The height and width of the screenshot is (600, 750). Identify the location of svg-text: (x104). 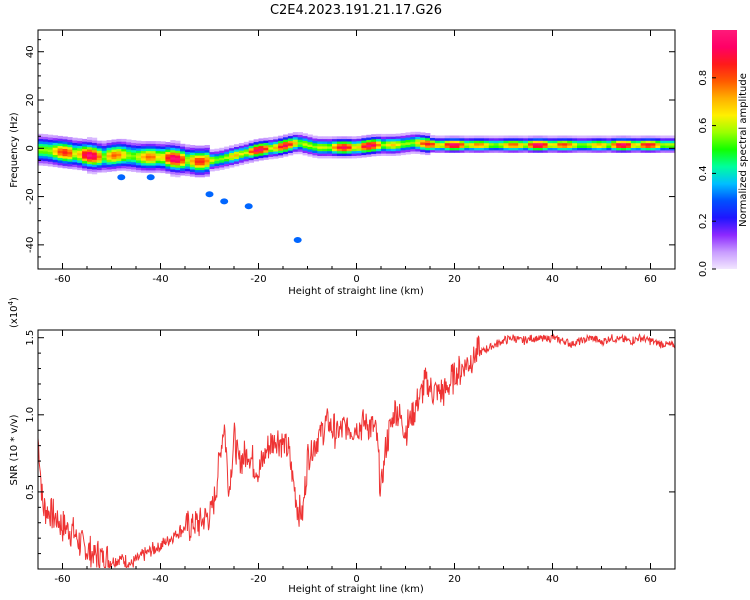
(13, 312).